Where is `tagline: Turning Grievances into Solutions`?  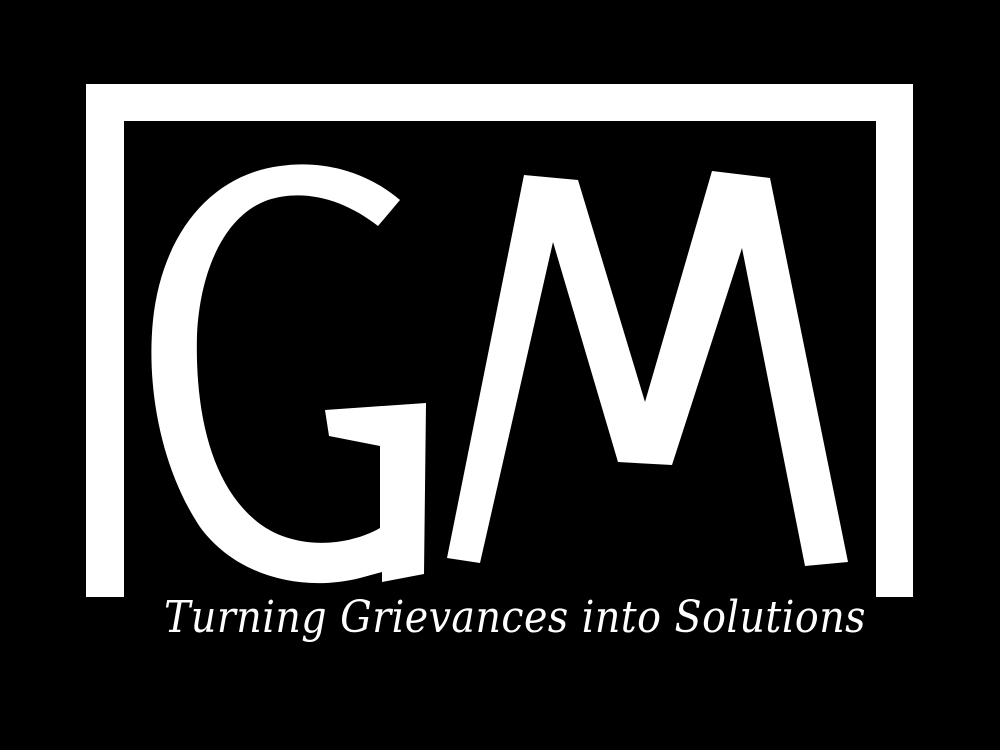 tagline: Turning Grievances into Solutions is located at coordinates (515, 617).